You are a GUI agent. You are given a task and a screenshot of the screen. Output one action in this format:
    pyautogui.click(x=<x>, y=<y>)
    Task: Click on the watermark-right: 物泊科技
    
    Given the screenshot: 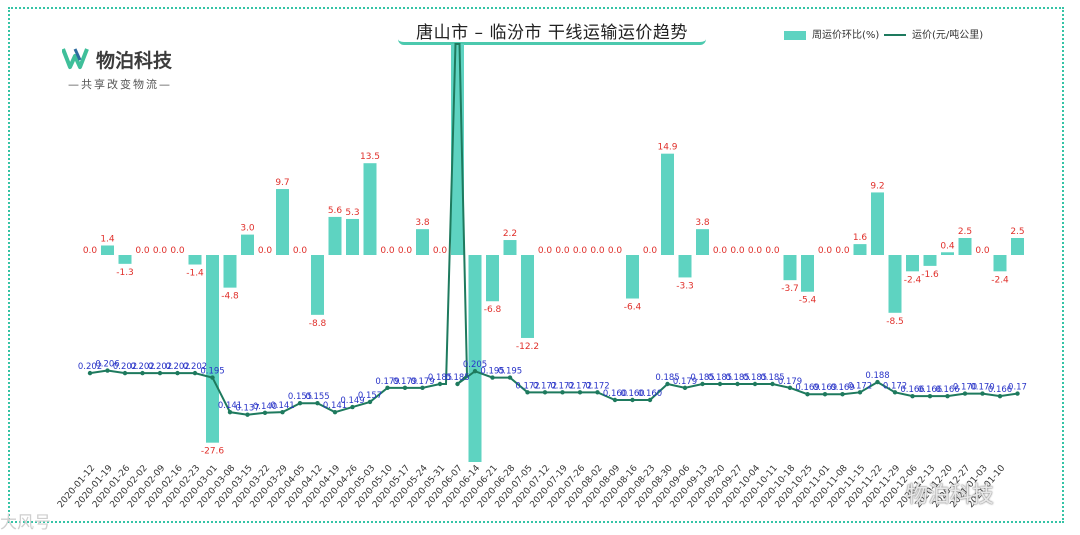 What is the action you would take?
    pyautogui.click(x=950, y=495)
    